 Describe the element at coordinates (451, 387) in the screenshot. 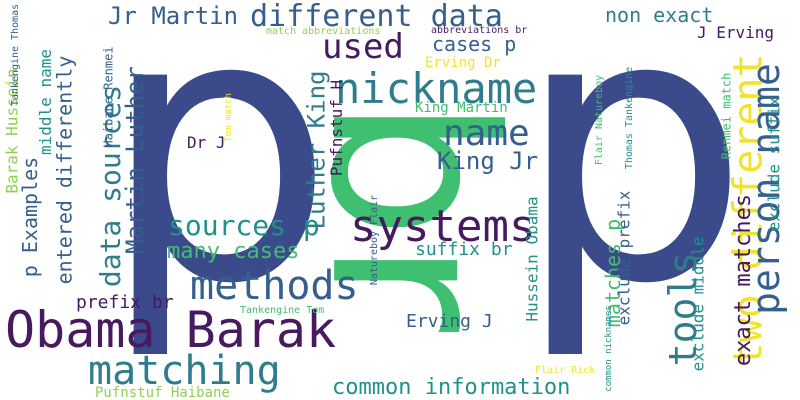

I see `word-common-information: common information` at that location.